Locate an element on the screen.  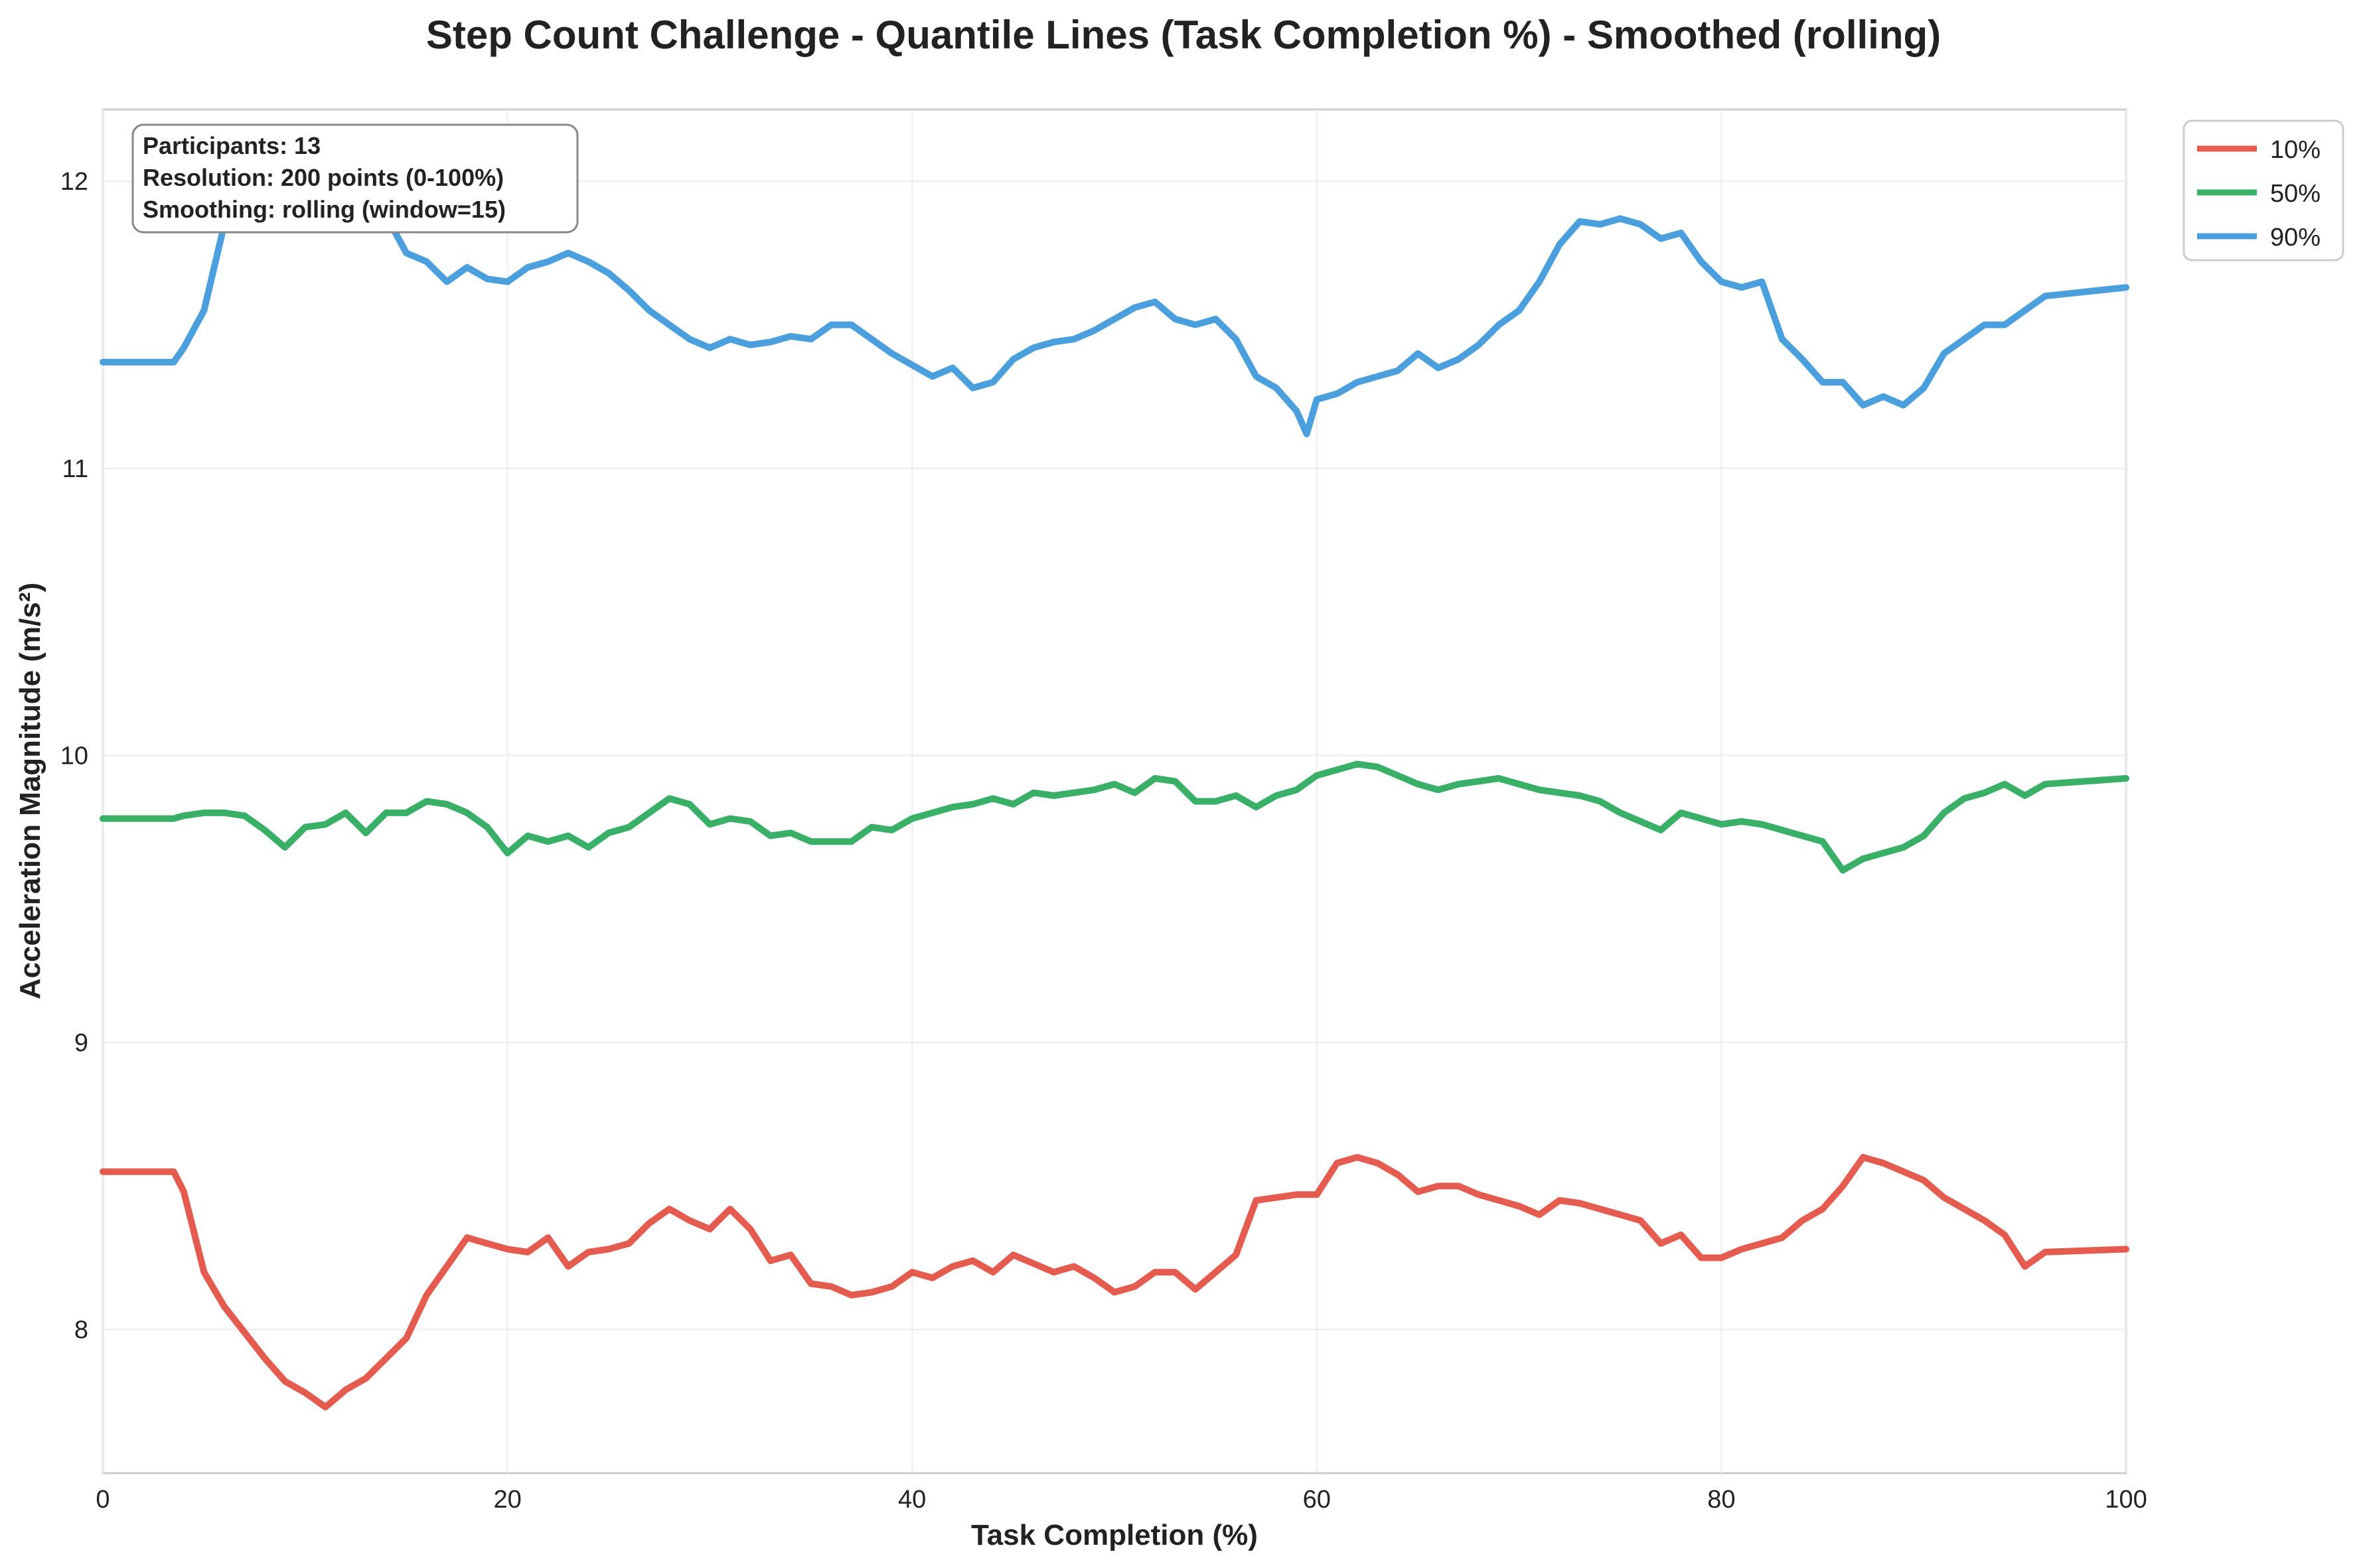
y-tick-label: 12 is located at coordinates (74, 182).